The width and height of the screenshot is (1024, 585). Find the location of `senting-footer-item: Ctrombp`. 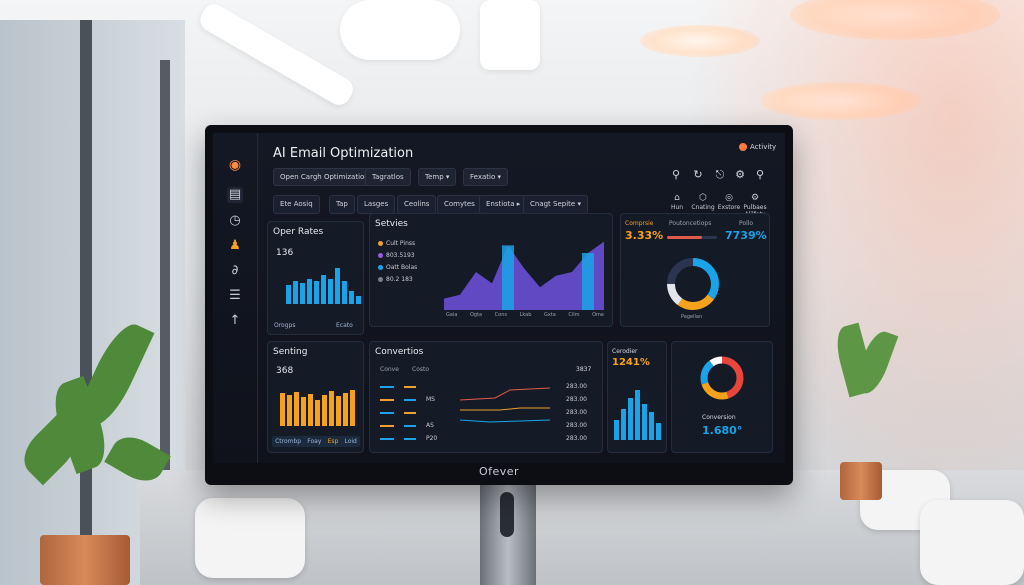

senting-footer-item: Ctrombp is located at coordinates (288, 441).